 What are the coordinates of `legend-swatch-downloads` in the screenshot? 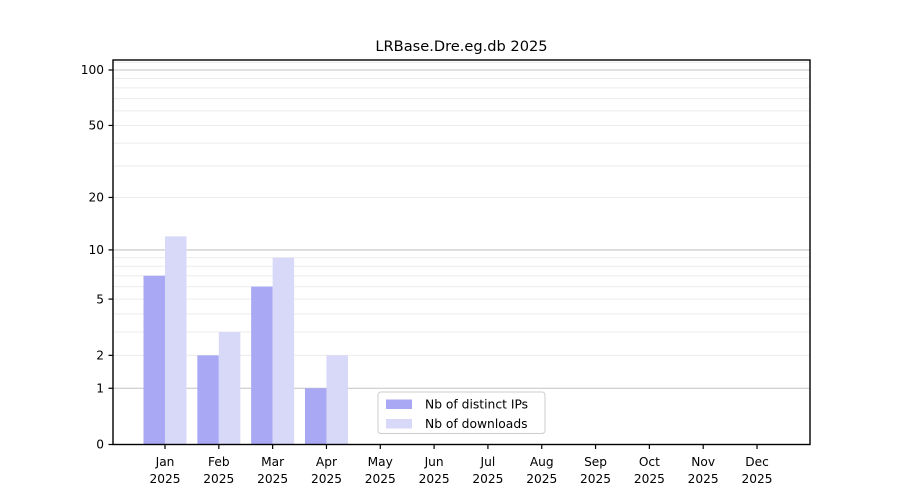 It's located at (399, 424).